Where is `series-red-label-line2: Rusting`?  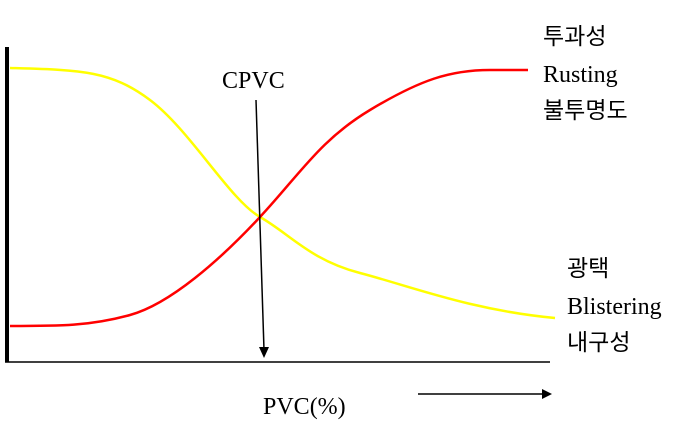 series-red-label-line2: Rusting is located at coordinates (580, 75).